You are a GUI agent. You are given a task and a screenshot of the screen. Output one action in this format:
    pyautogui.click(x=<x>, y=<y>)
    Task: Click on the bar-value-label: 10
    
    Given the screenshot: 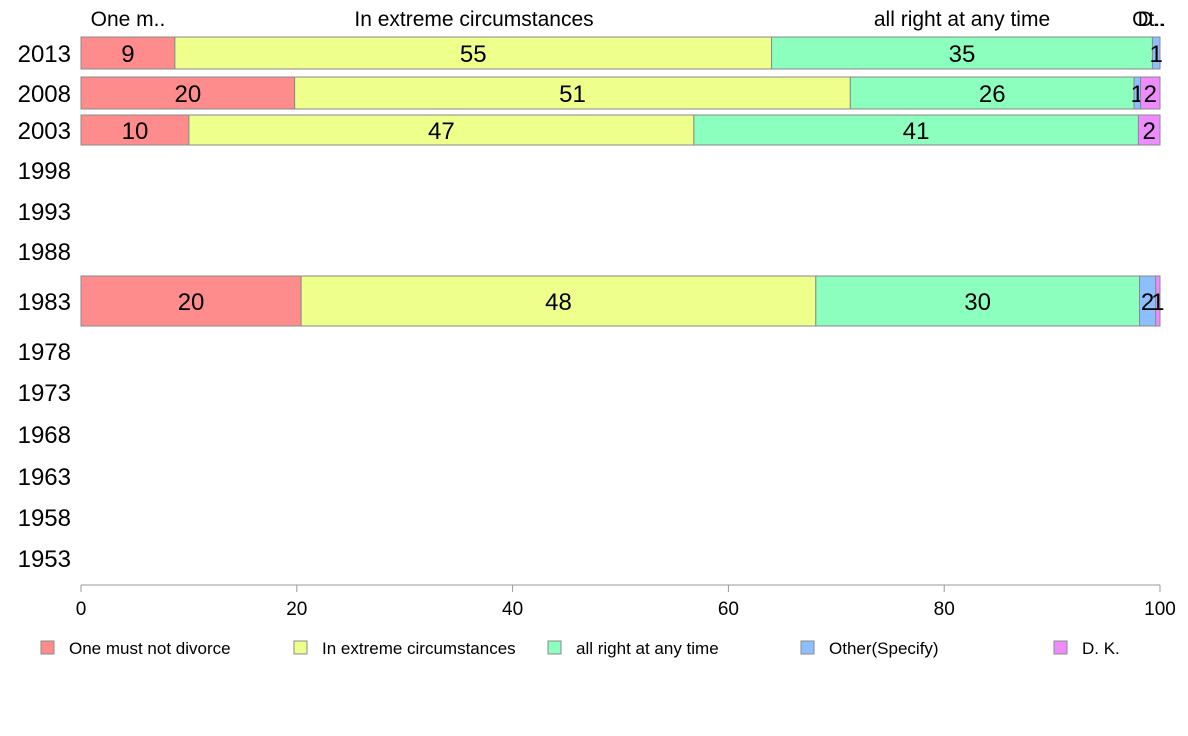 What is the action you would take?
    pyautogui.click(x=135, y=131)
    